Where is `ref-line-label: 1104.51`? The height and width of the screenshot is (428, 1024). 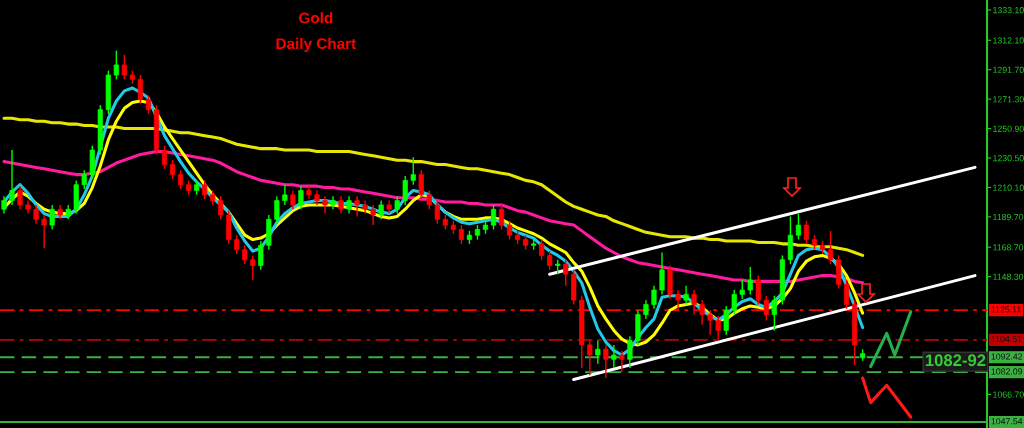
ref-line-label: 1104.51 is located at coordinates (1006, 339).